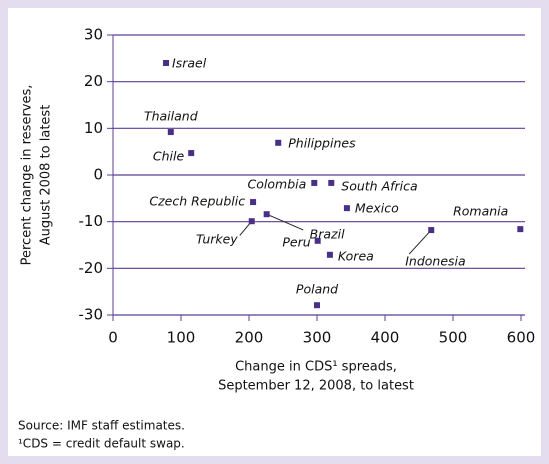  What do you see at coordinates (93, 81) in the screenshot?
I see `y-tick-label: 20` at bounding box center [93, 81].